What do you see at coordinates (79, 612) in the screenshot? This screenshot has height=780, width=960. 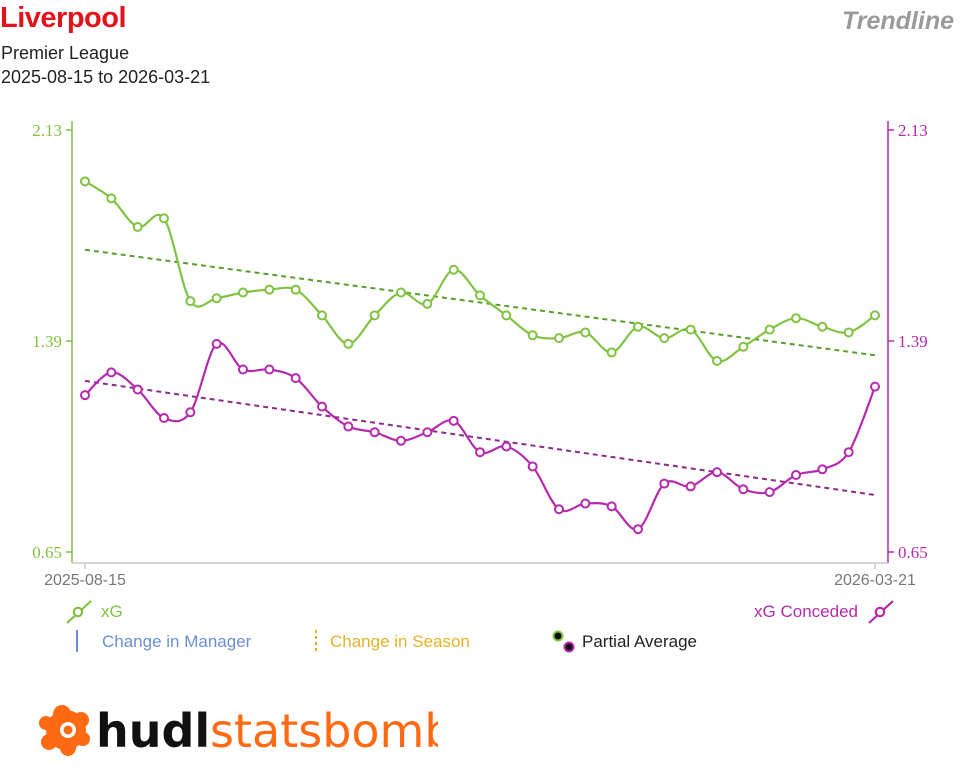 I see `xg-legend-icon` at bounding box center [79, 612].